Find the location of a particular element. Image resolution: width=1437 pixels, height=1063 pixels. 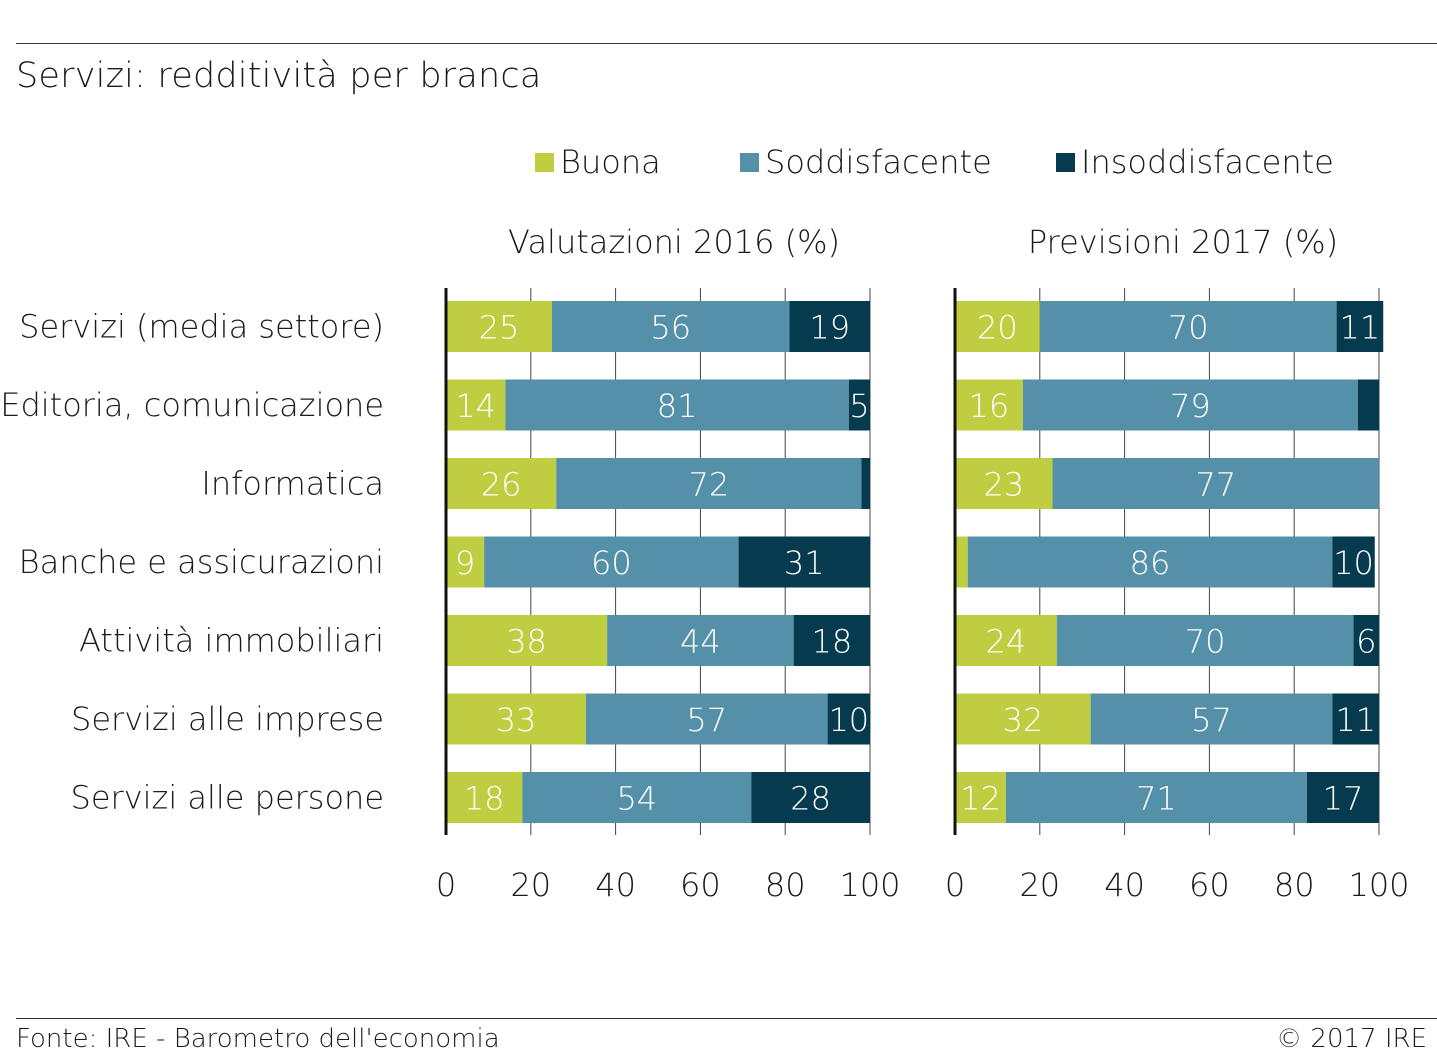

bar-1-servizi-alle-persone-soddisfacente is located at coordinates (637, 797).